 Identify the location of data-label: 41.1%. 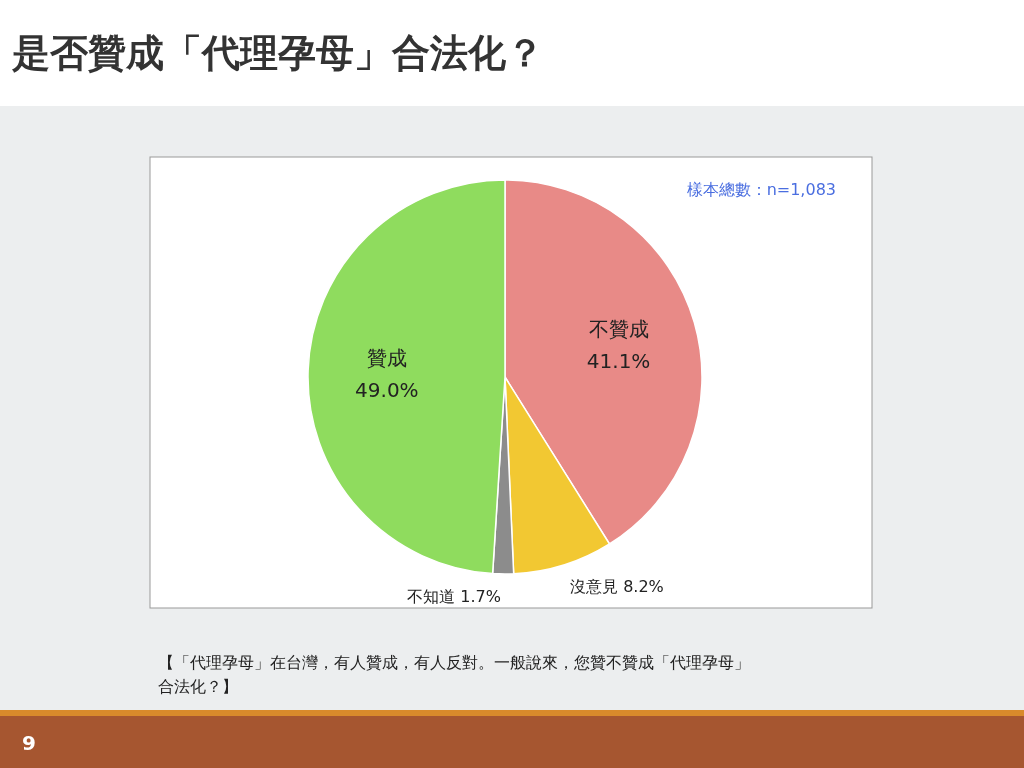
(618, 361).